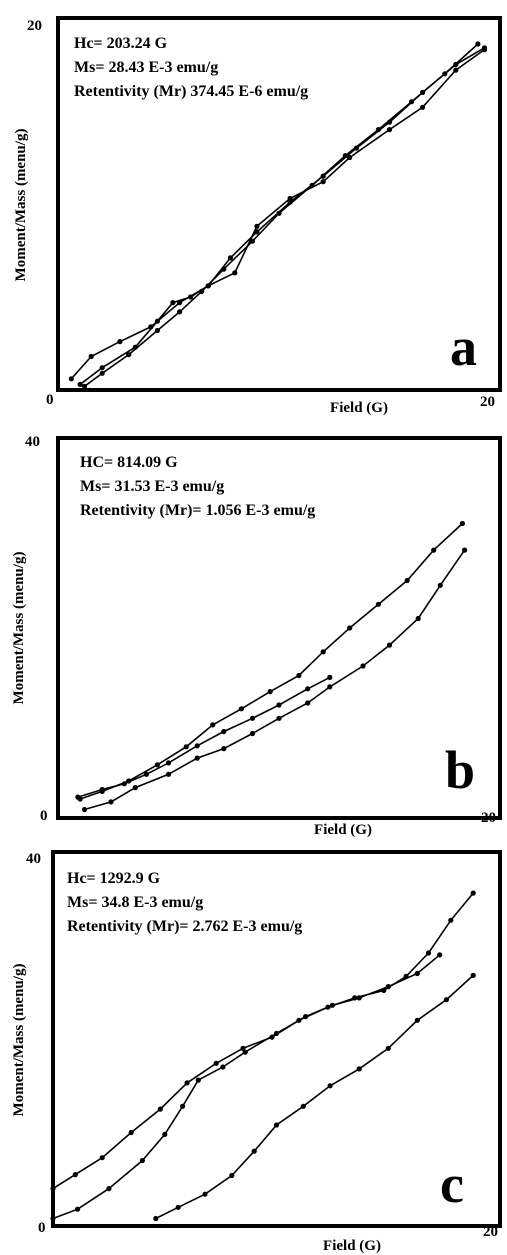  What do you see at coordinates (343, 830) in the screenshot?
I see `x-axis-label: Field (G)` at bounding box center [343, 830].